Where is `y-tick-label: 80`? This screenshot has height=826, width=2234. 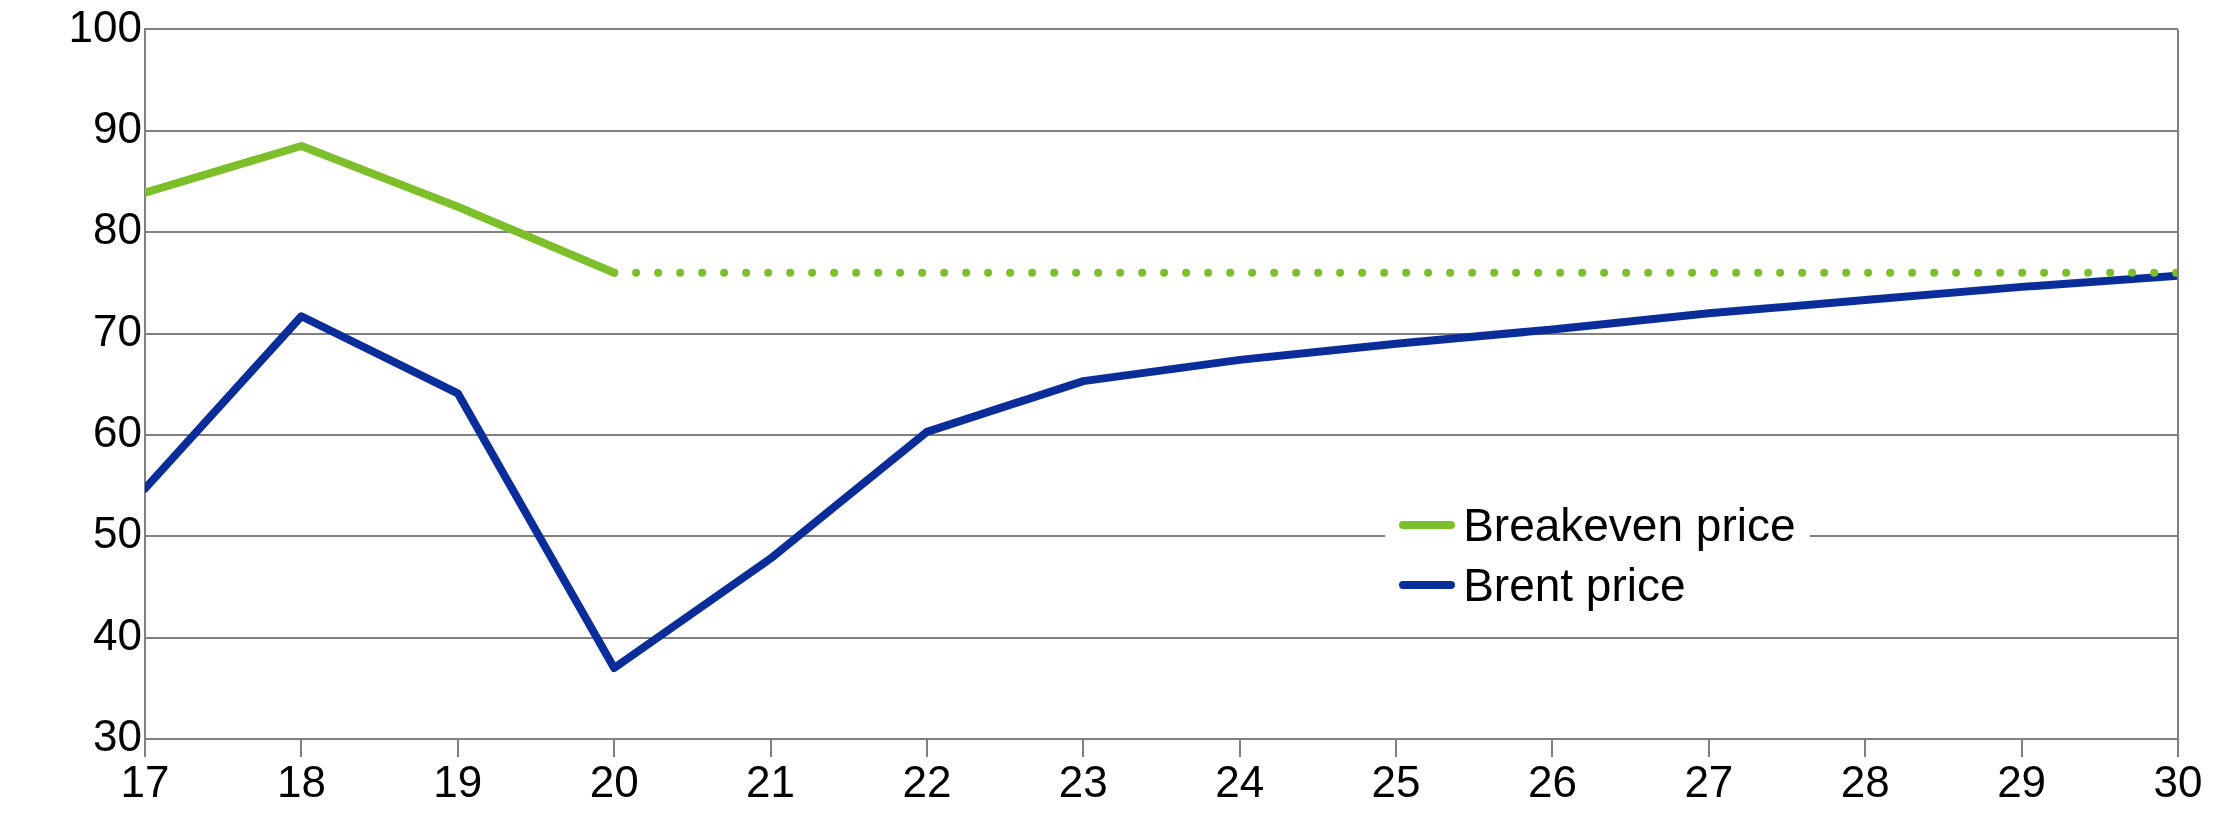 y-tick-label: 80 is located at coordinates (117, 229).